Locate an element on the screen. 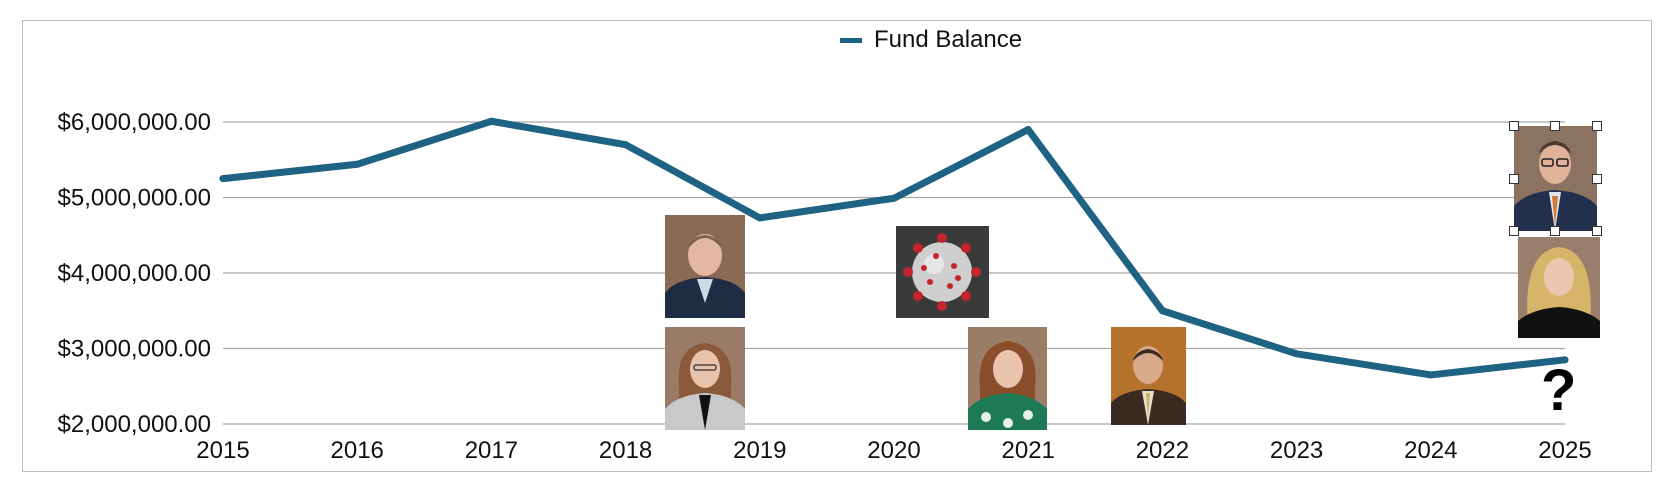  y-tick-label: $6,000,000.00 is located at coordinates (134, 122).